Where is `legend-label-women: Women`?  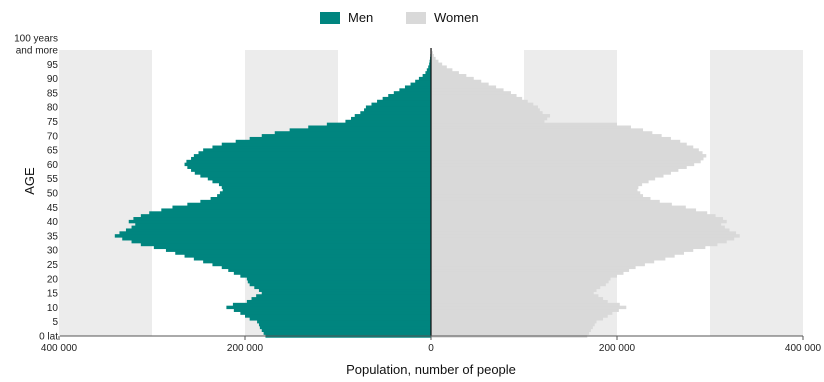 legend-label-women: Women is located at coordinates (456, 17).